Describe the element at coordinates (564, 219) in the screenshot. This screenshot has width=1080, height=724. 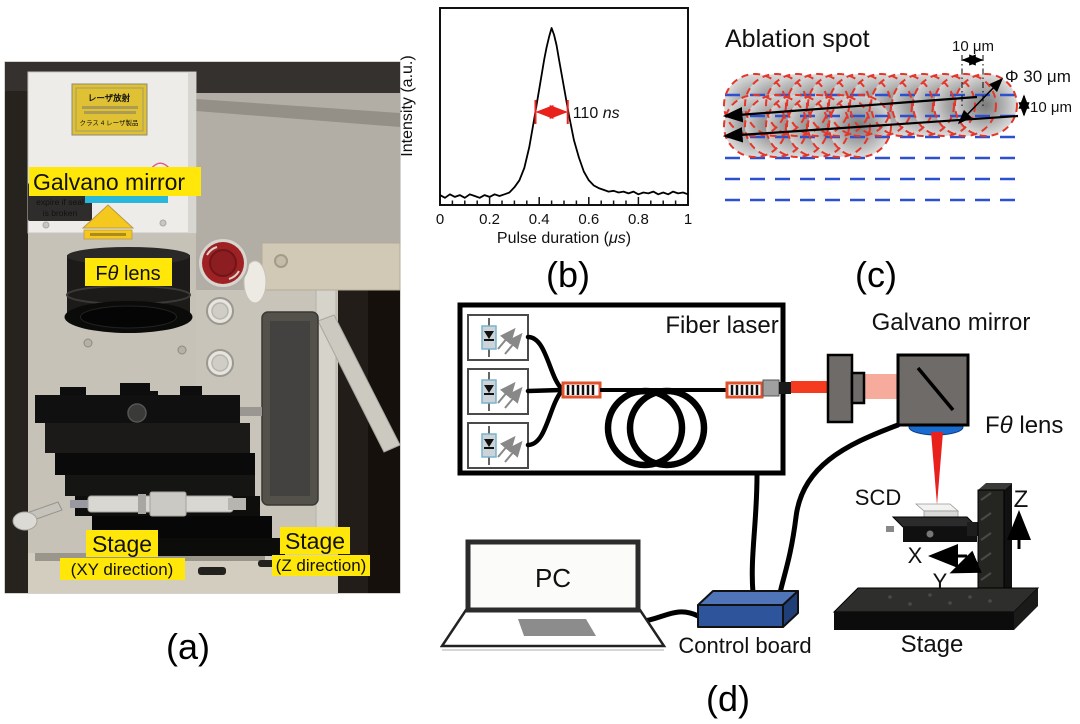
I see `x-axis-tick-labels: 0 0.2 0.4 0.6 0.8 1` at that location.